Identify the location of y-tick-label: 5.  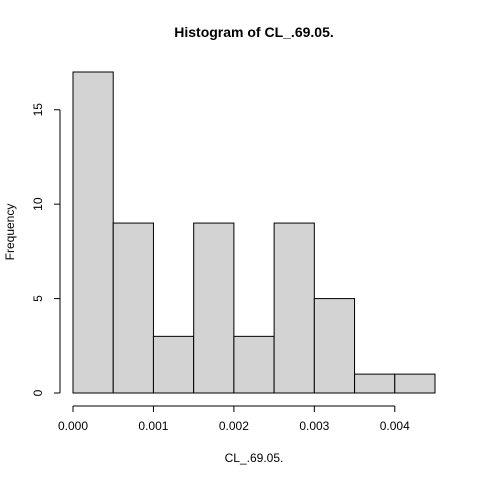
(38, 298).